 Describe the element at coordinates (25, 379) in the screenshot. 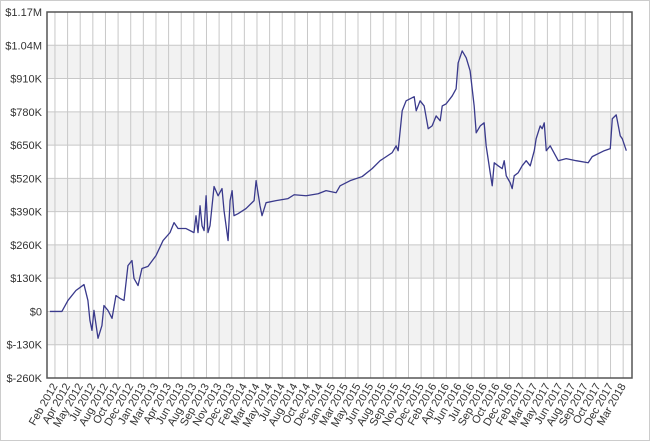

I see `y-tick-label: $-260K` at that location.